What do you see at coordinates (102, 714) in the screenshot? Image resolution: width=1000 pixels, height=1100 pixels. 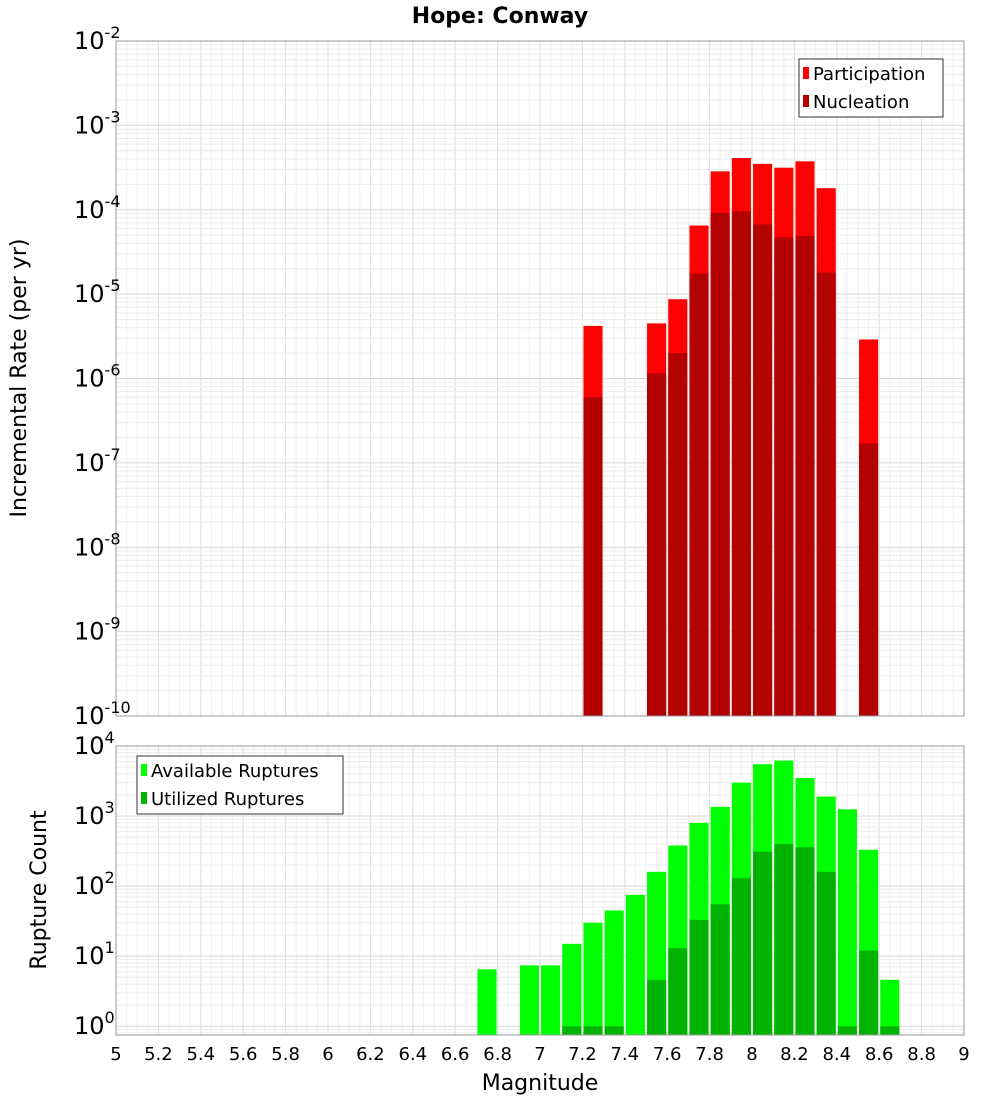 I see `top-y-tick-label: 10⁻¹⁰` at bounding box center [102, 714].